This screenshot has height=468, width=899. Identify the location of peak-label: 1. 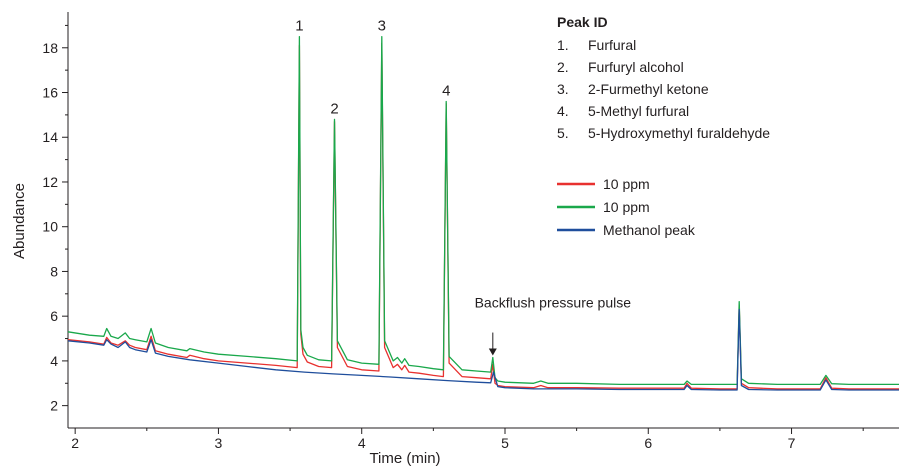
(299, 26).